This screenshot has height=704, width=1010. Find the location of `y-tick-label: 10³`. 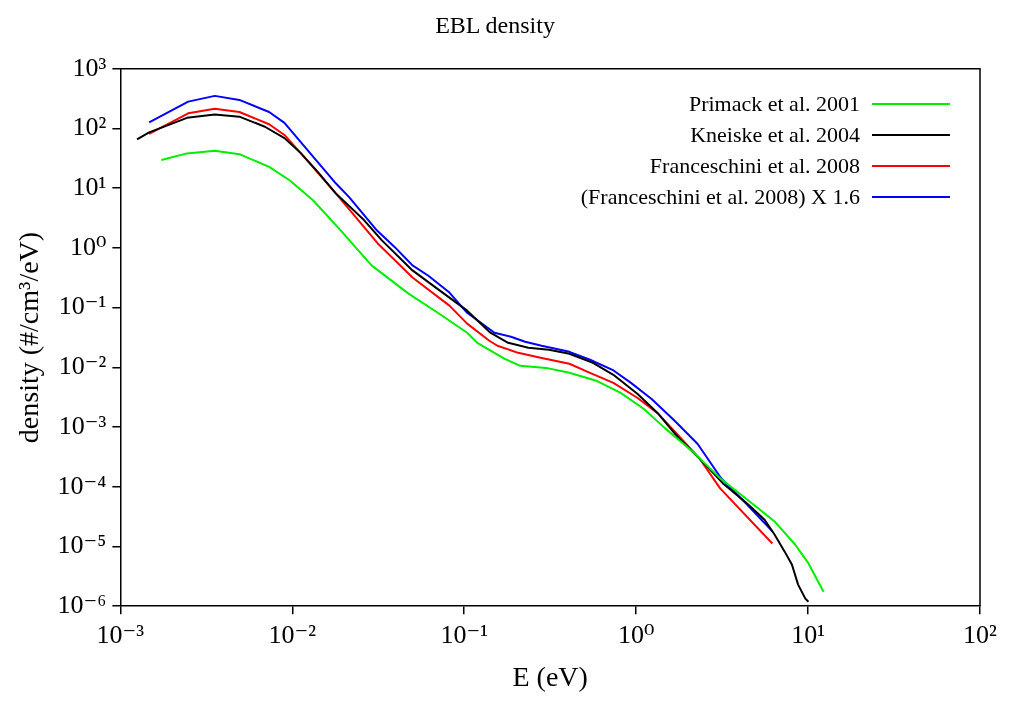

y-tick-label: 10³ is located at coordinates (89, 67).